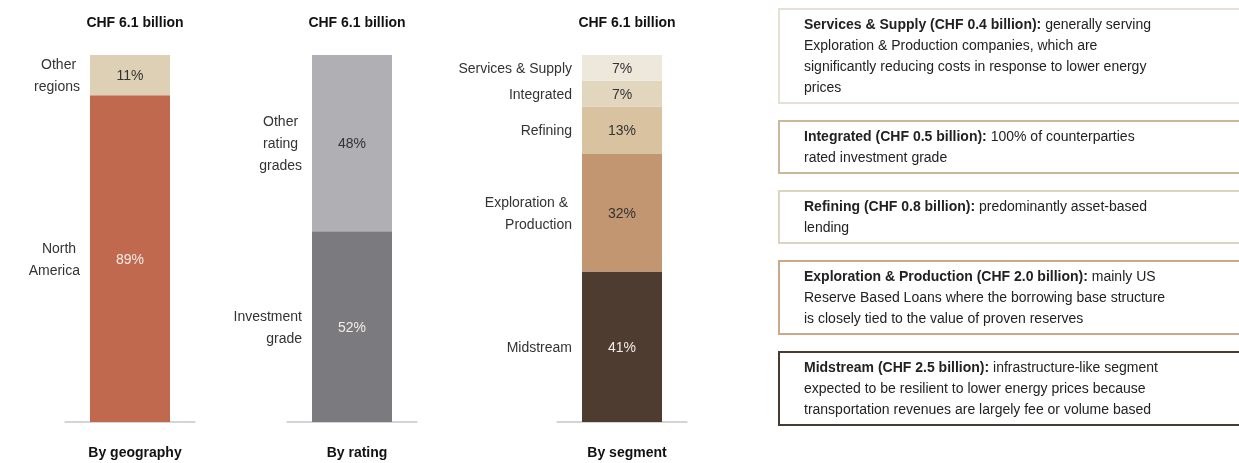  Describe the element at coordinates (528, 212) in the screenshot. I see `series-label: Exploration & Production` at that location.